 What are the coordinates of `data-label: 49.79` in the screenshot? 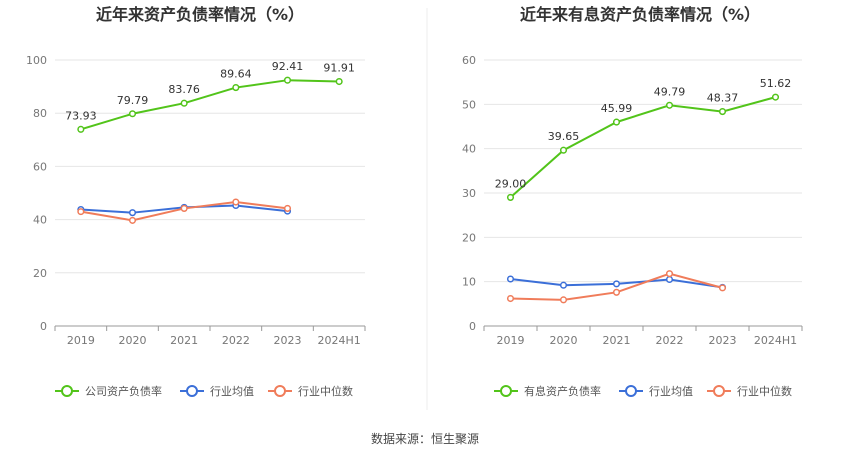 It's located at (670, 91).